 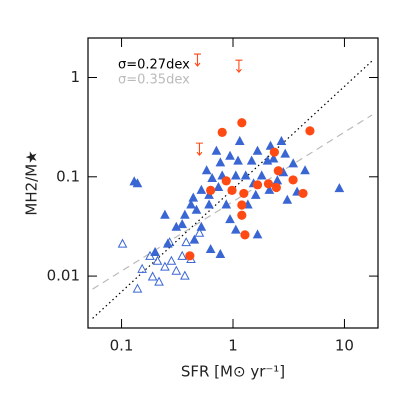 I want to click on y-axis-label: MH2/M★, so click(x=32, y=182).